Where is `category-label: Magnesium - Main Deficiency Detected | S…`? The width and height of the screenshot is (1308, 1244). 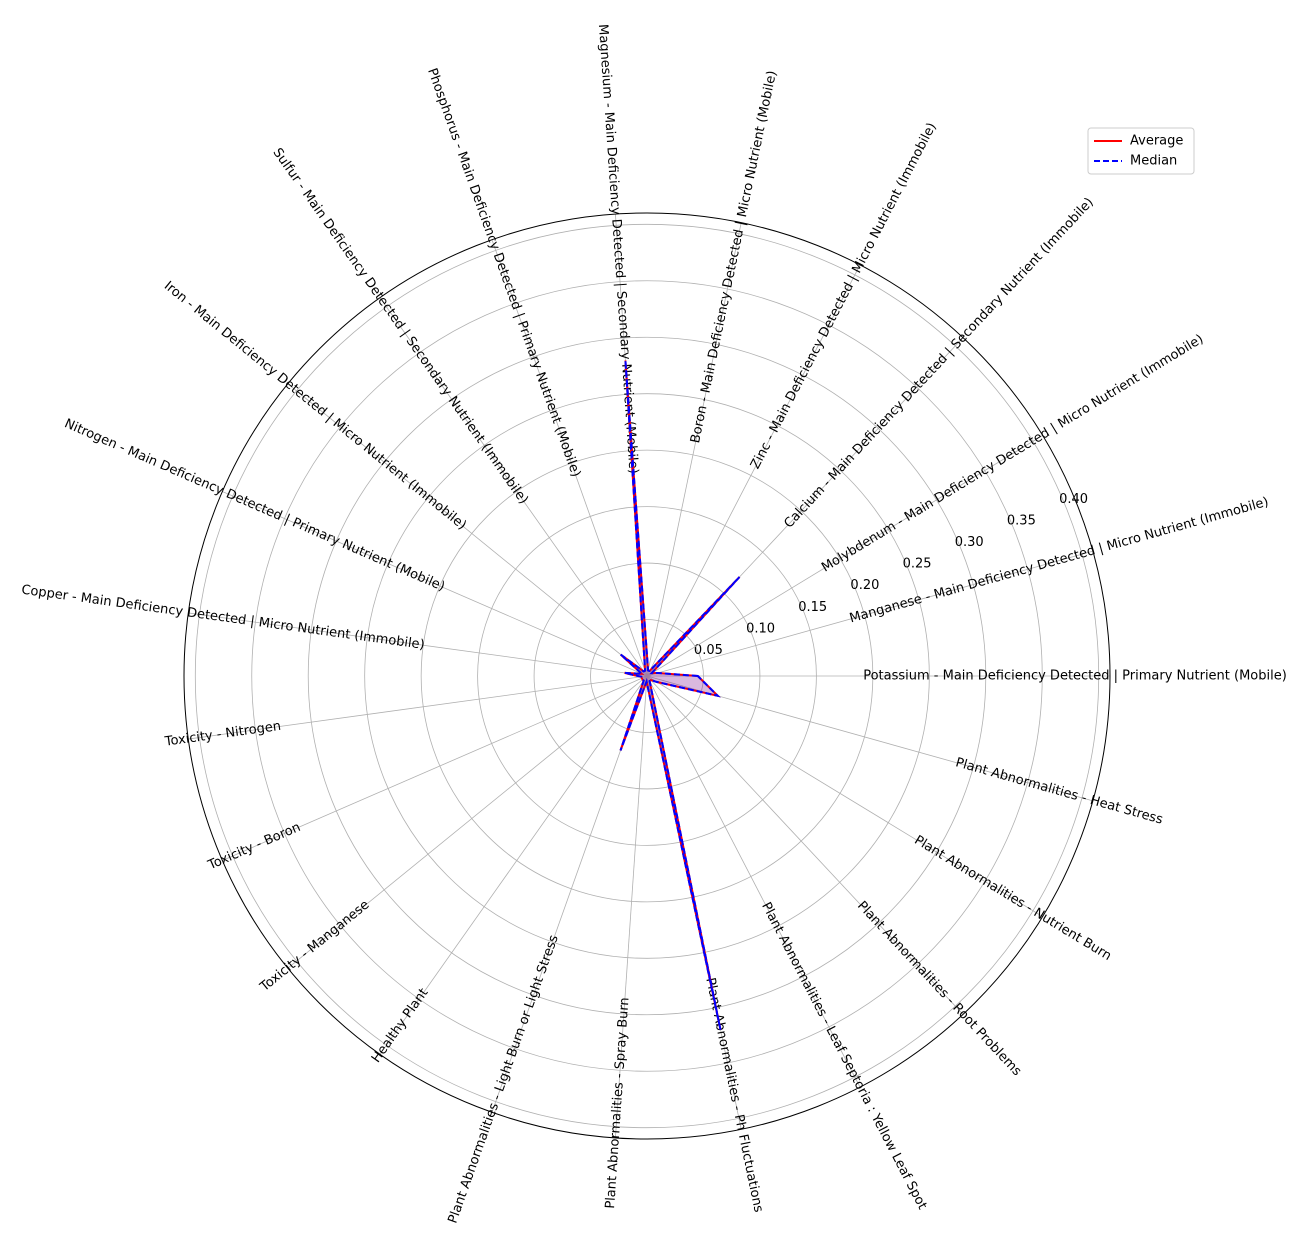 category-label: Magnesium - Main Deficiency Detected | S… is located at coordinates (618, 249).